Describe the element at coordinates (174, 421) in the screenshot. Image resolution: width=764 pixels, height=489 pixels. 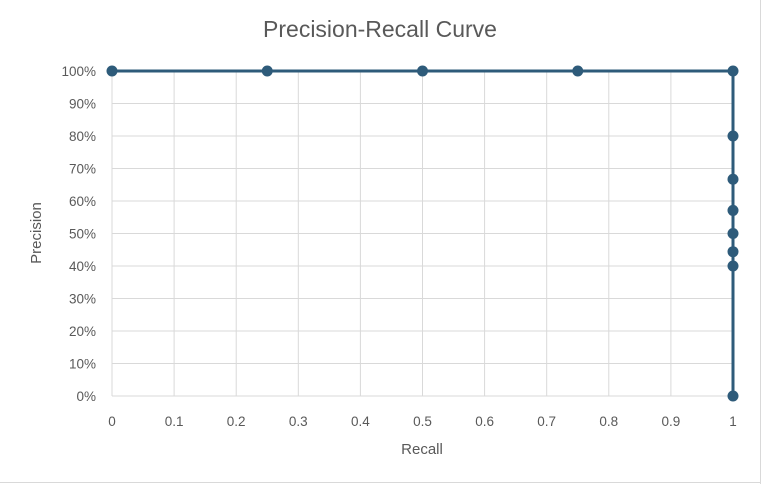
I see `x-tick-label: 0.1` at that location.